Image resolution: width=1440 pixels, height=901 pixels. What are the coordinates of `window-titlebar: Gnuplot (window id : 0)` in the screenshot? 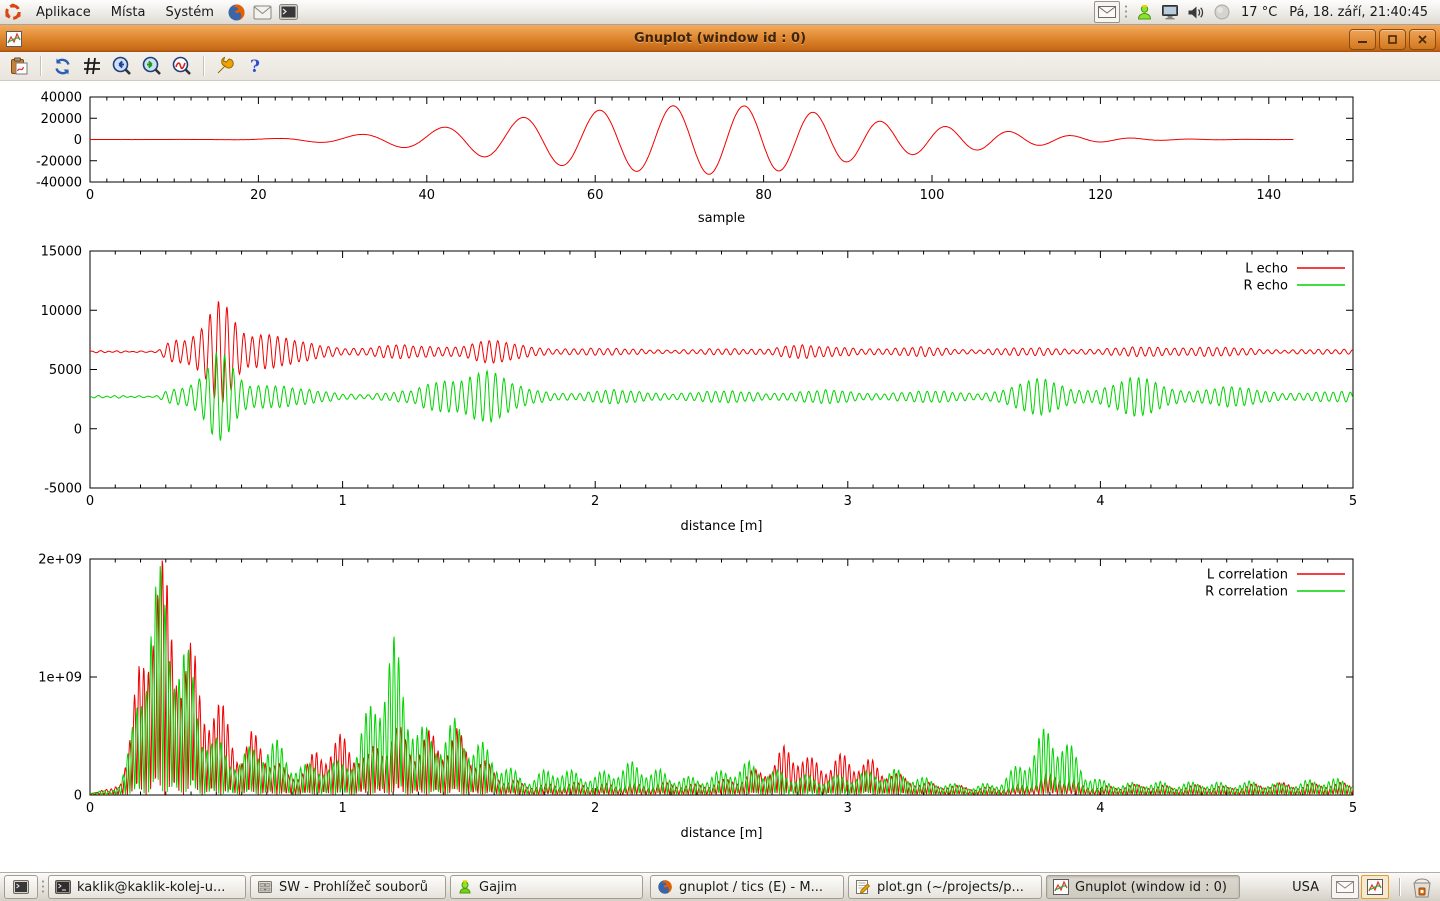 It's located at (720, 38).